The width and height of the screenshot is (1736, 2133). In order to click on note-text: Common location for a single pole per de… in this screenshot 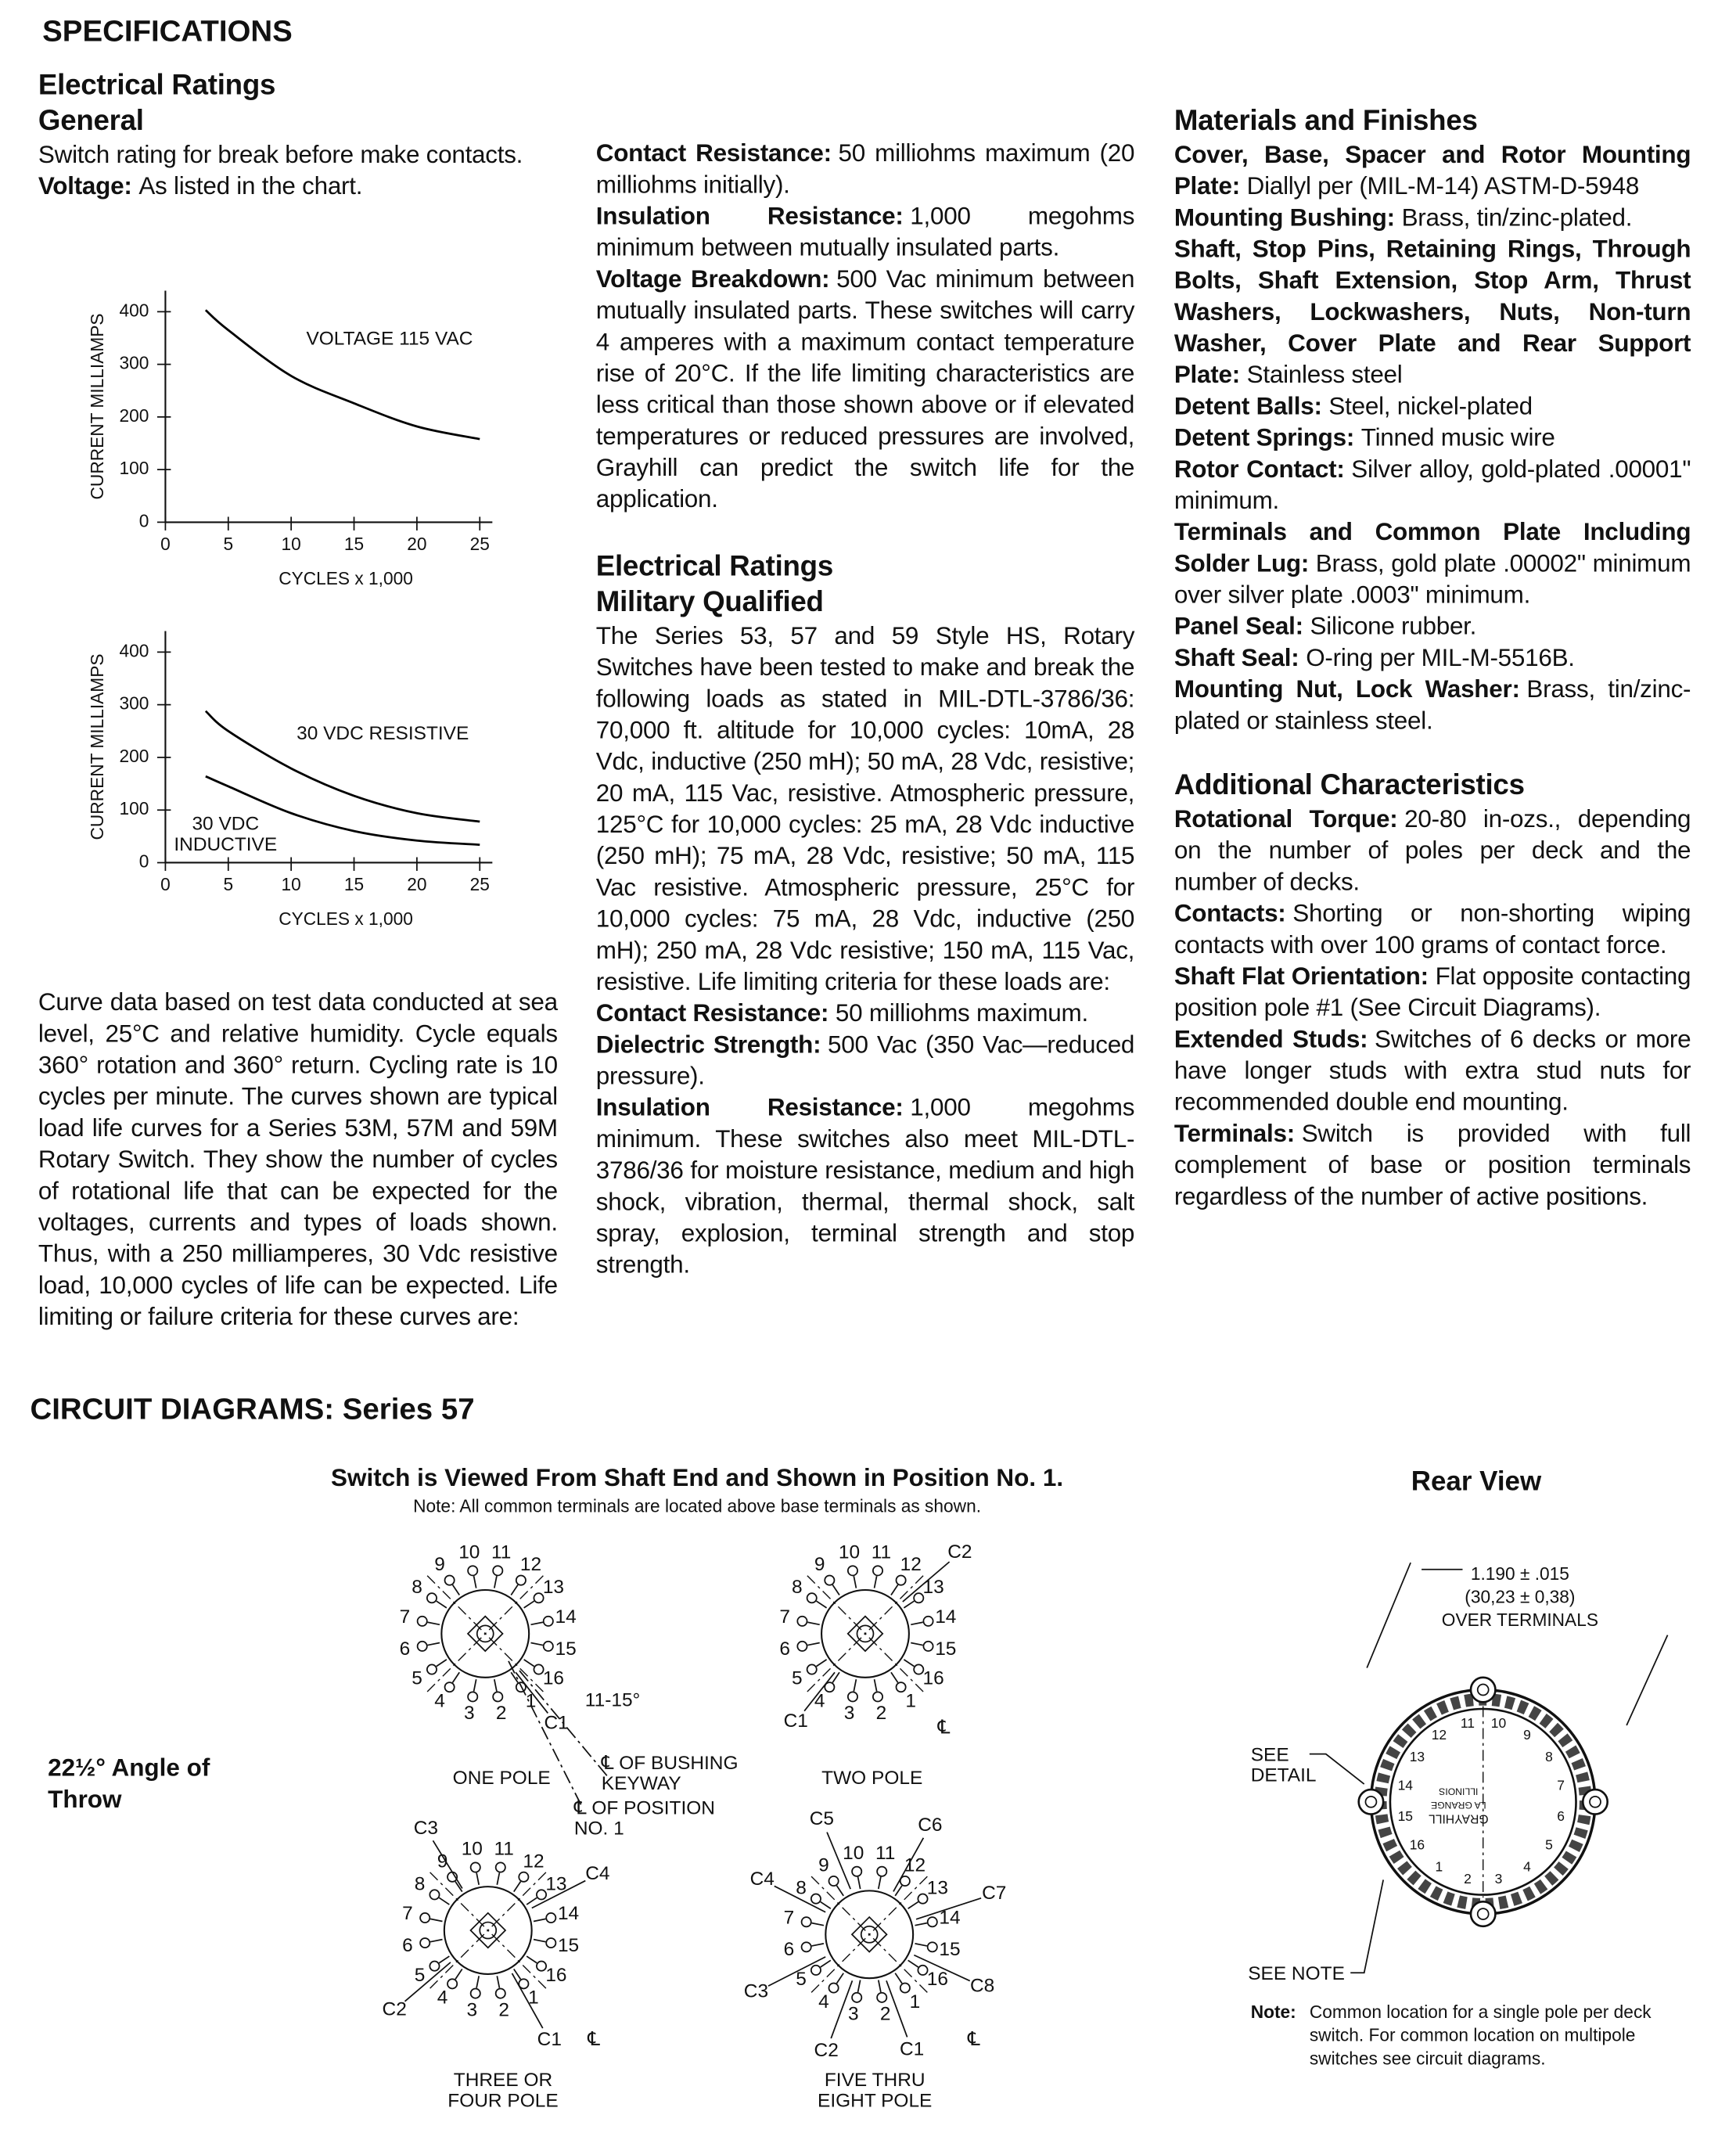, I will do `click(1480, 2035)`.